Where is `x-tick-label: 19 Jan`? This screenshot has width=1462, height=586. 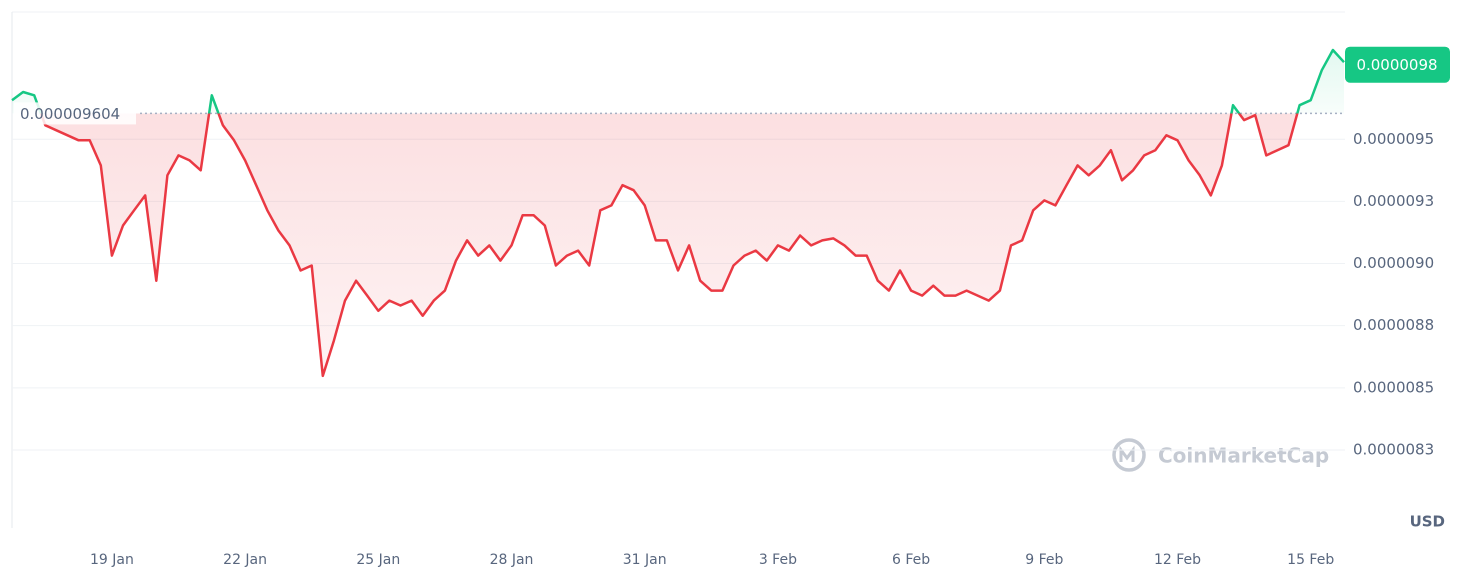
x-tick-label: 19 Jan is located at coordinates (112, 560).